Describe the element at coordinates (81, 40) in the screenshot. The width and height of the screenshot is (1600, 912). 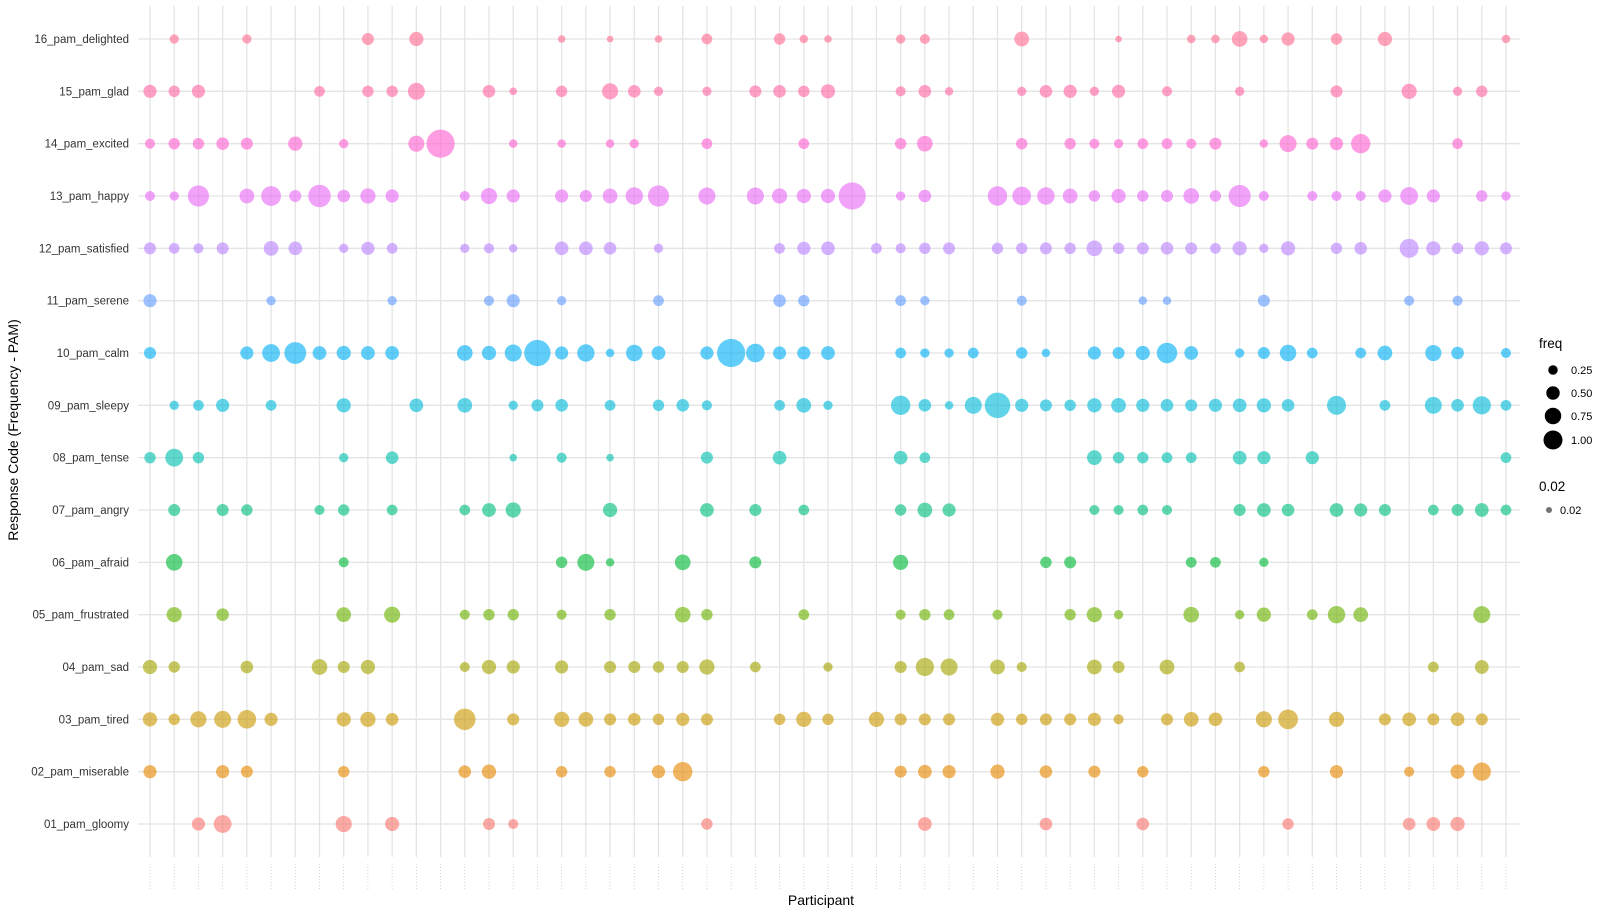
I see `y-tick-label-16-pam-delighted: 16_pam_delighted` at that location.